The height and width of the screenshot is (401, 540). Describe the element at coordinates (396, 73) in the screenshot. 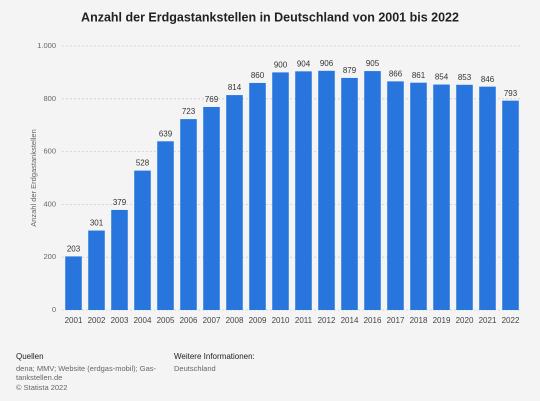

I see `value-label: 866` at that location.